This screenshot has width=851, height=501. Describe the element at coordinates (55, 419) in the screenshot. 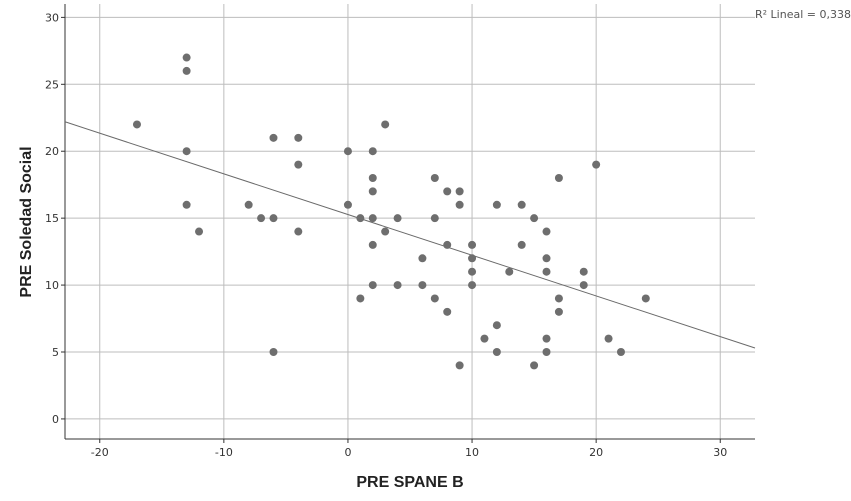

I see `y-tick-label: 0` at that location.